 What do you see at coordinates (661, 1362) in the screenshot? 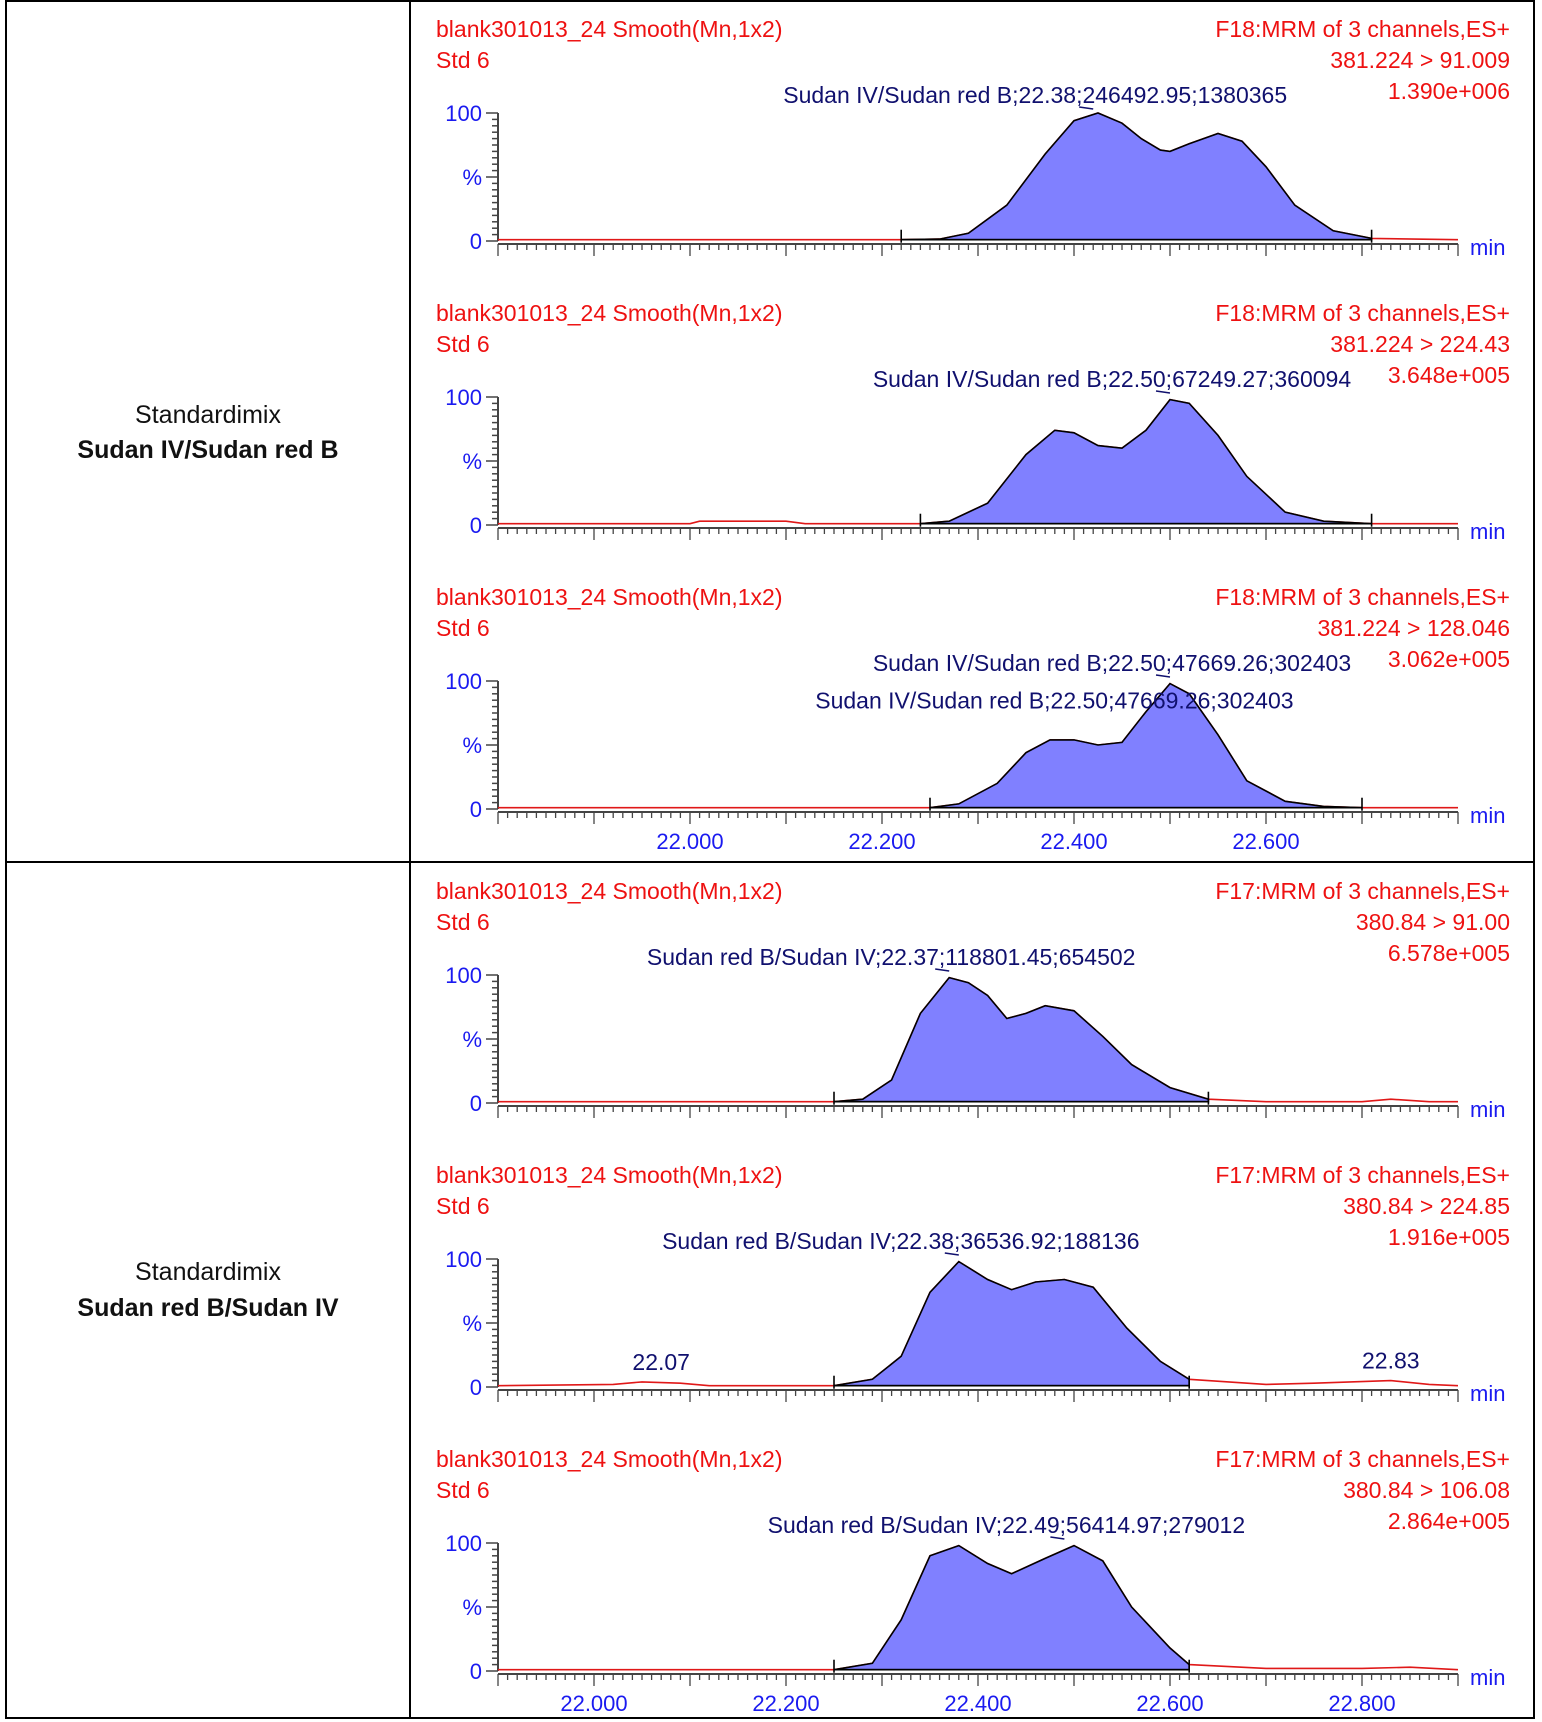
I see `rt-label: 22.07` at bounding box center [661, 1362].